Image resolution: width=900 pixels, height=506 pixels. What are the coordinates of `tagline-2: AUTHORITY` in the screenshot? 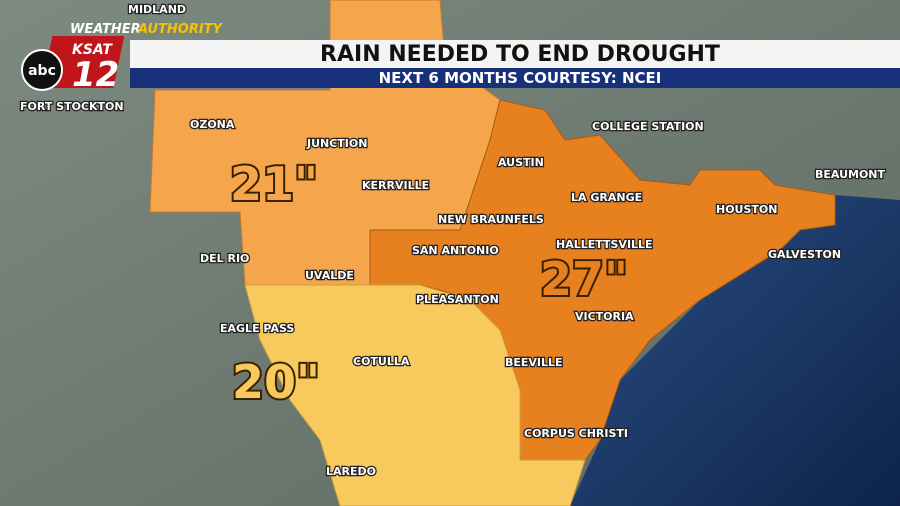 It's located at (180, 29).